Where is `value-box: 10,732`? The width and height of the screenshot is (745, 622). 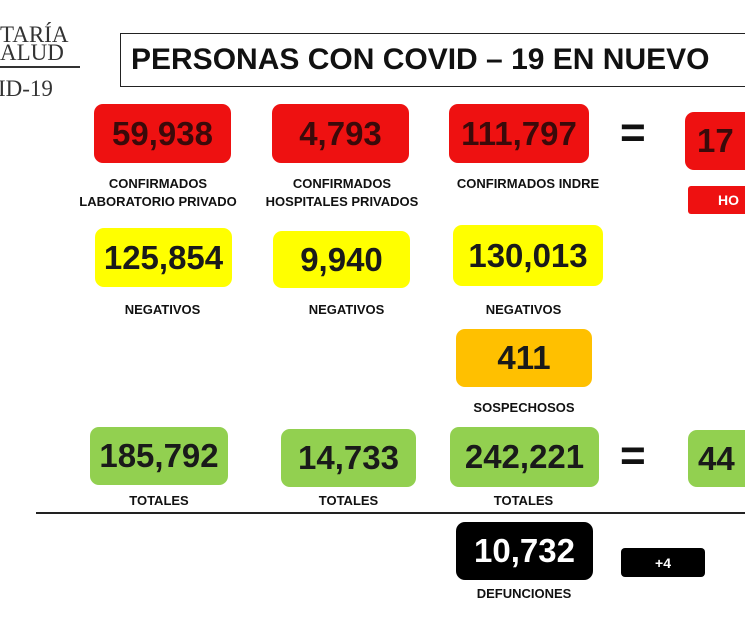 value-box: 10,732 is located at coordinates (524, 551).